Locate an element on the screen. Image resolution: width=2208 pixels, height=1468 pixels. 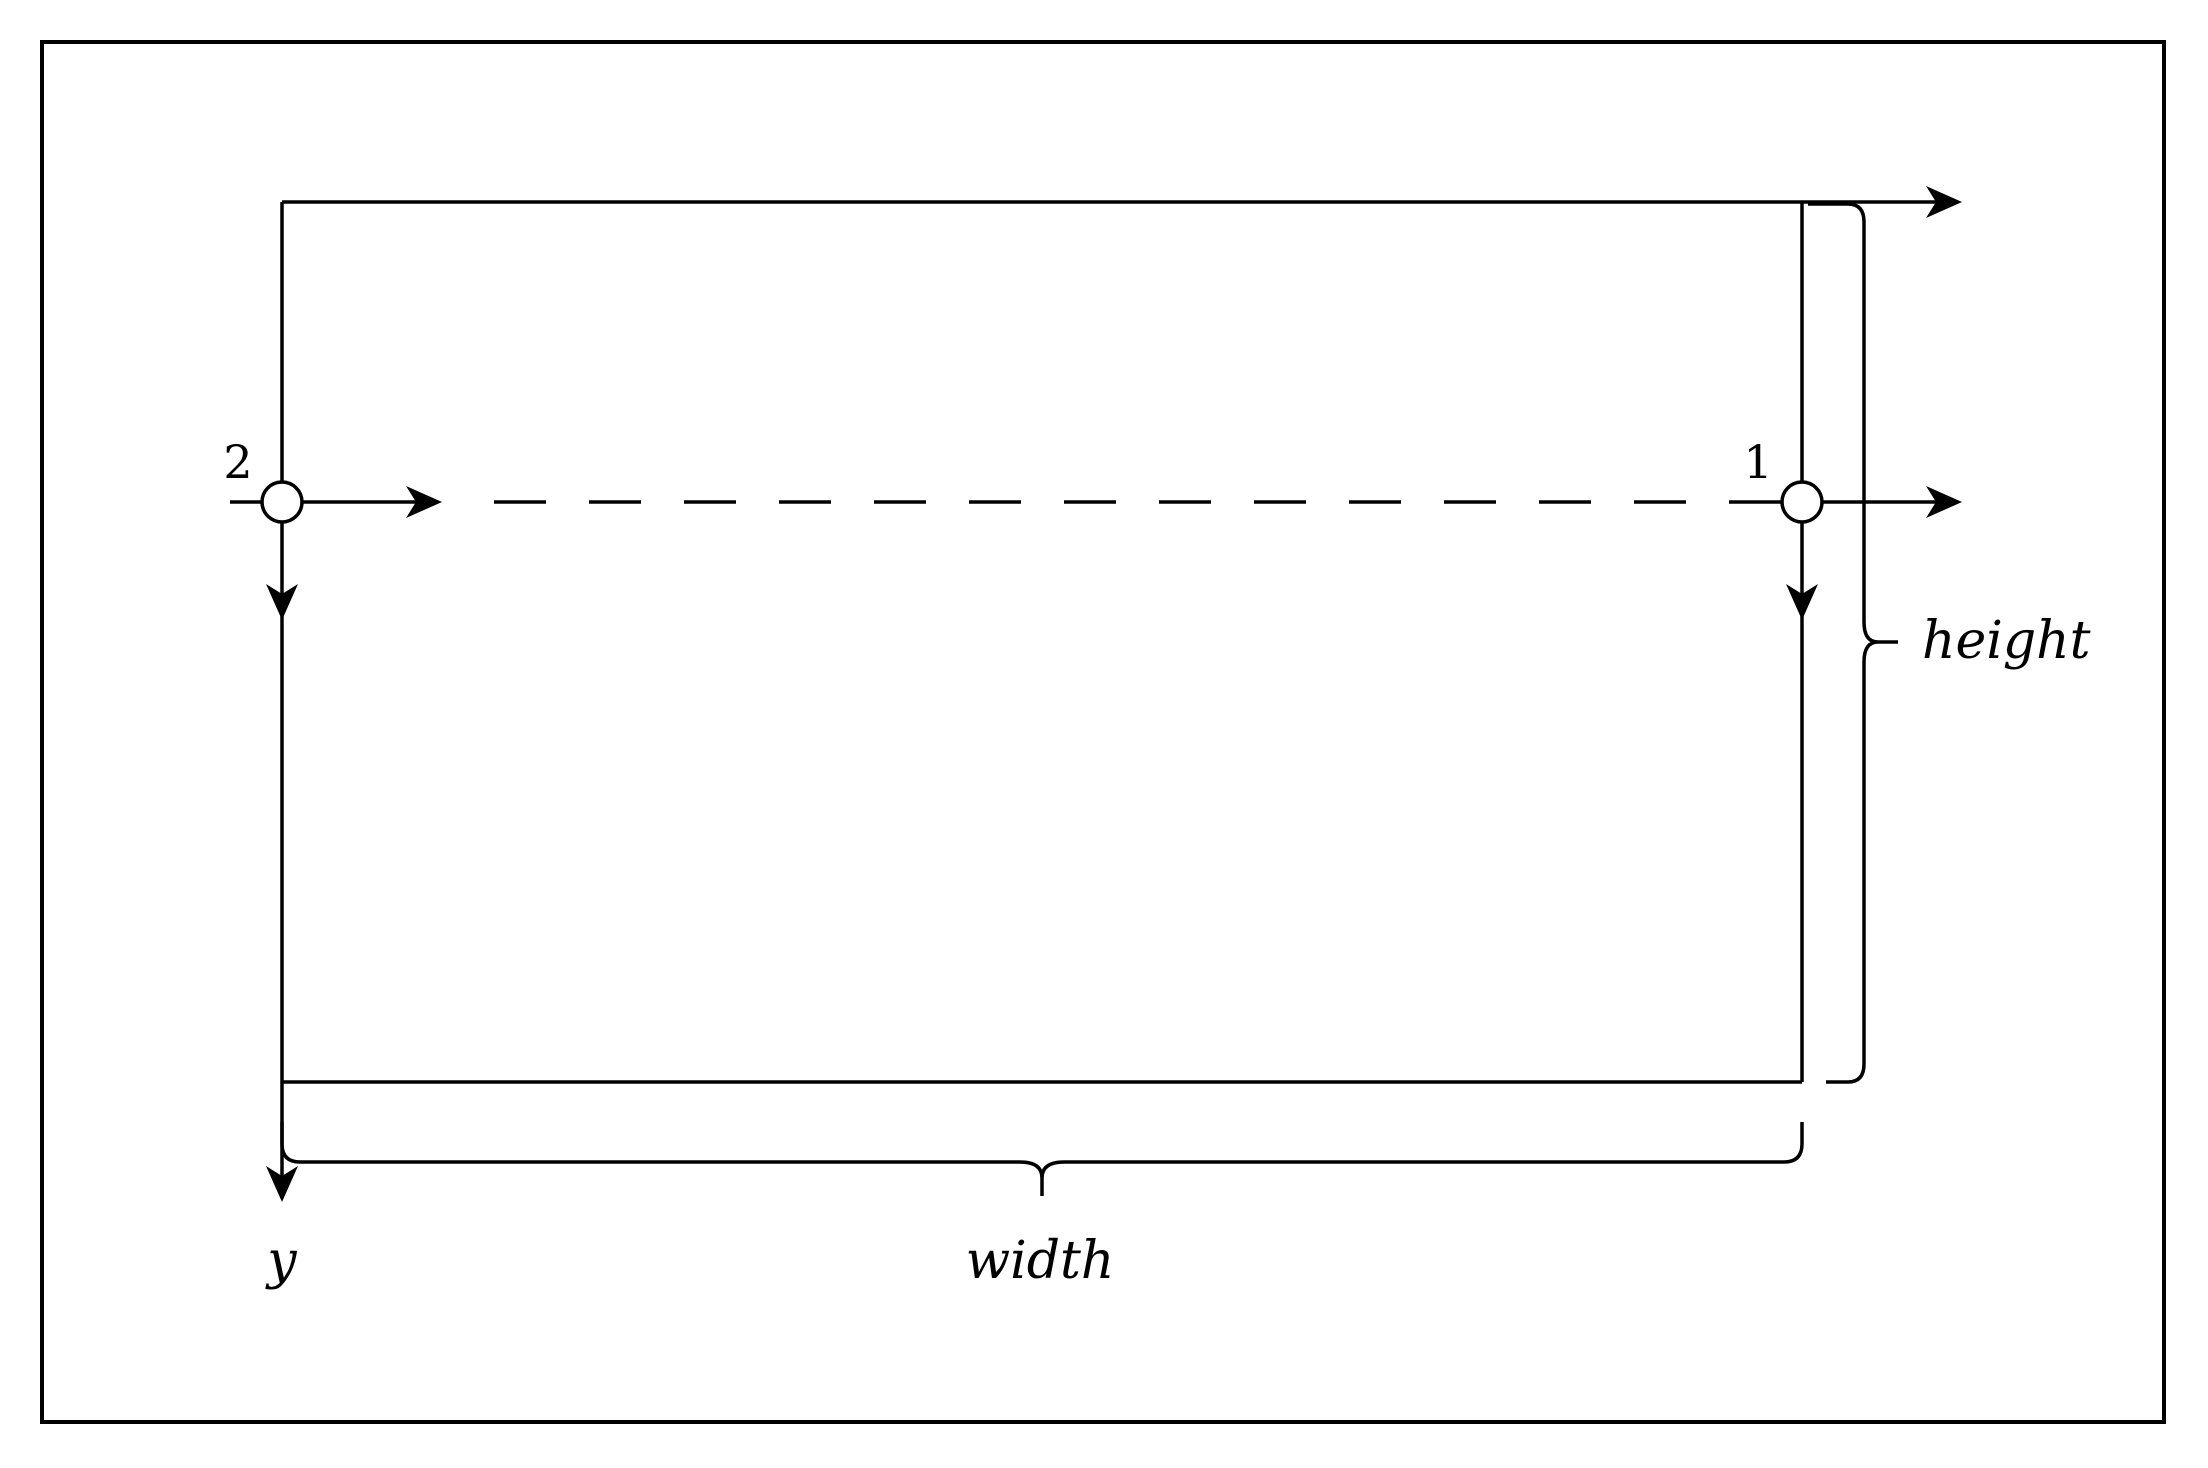
y-axis-arrowhead is located at coordinates (282, 1184).